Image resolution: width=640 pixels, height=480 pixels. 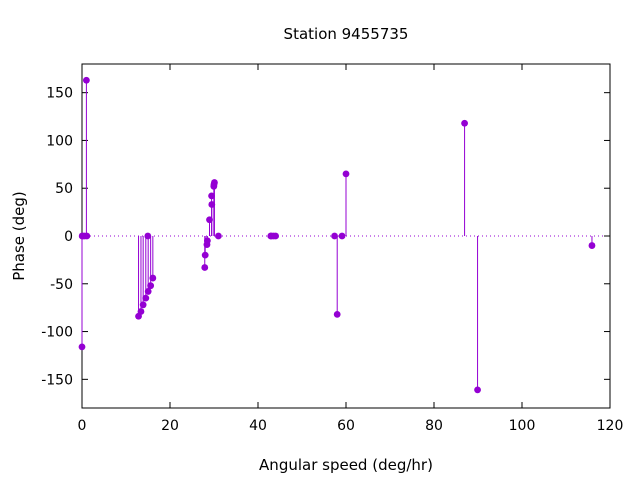 What do you see at coordinates (82, 426) in the screenshot?
I see `x-tick-label: 0` at bounding box center [82, 426].